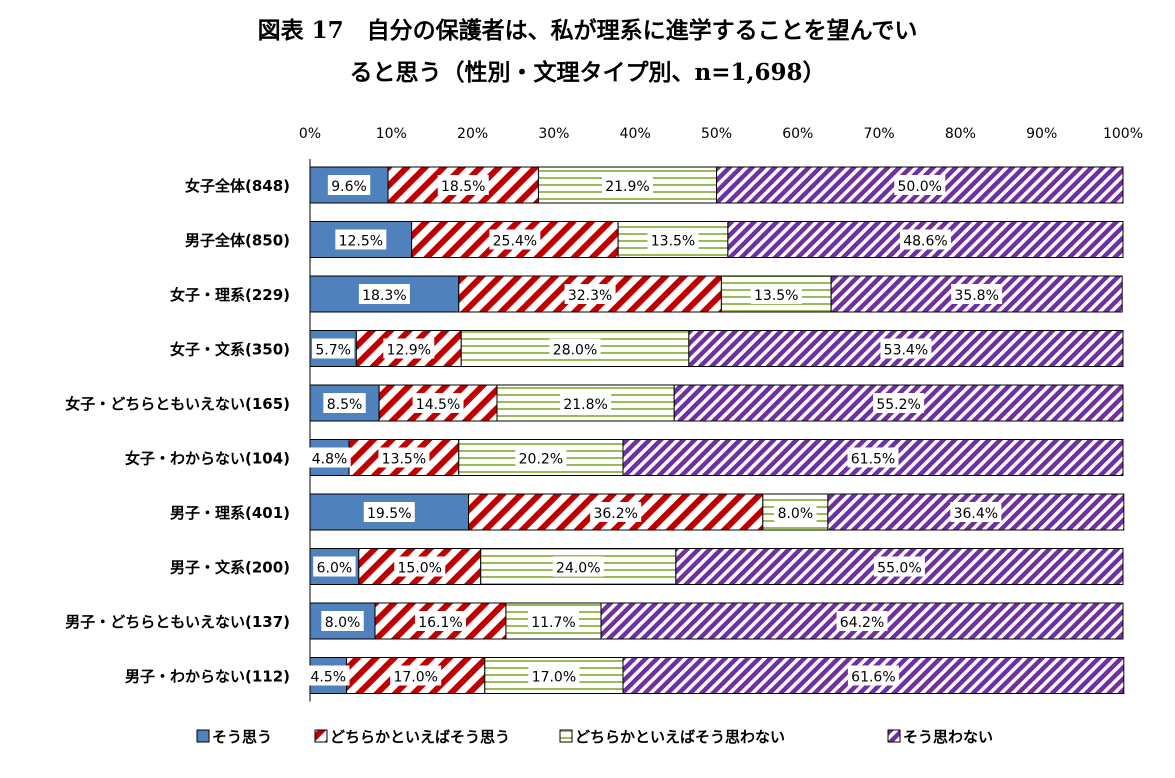 The width and height of the screenshot is (1175, 778). I want to click on data-label: 9.6%, so click(349, 187).